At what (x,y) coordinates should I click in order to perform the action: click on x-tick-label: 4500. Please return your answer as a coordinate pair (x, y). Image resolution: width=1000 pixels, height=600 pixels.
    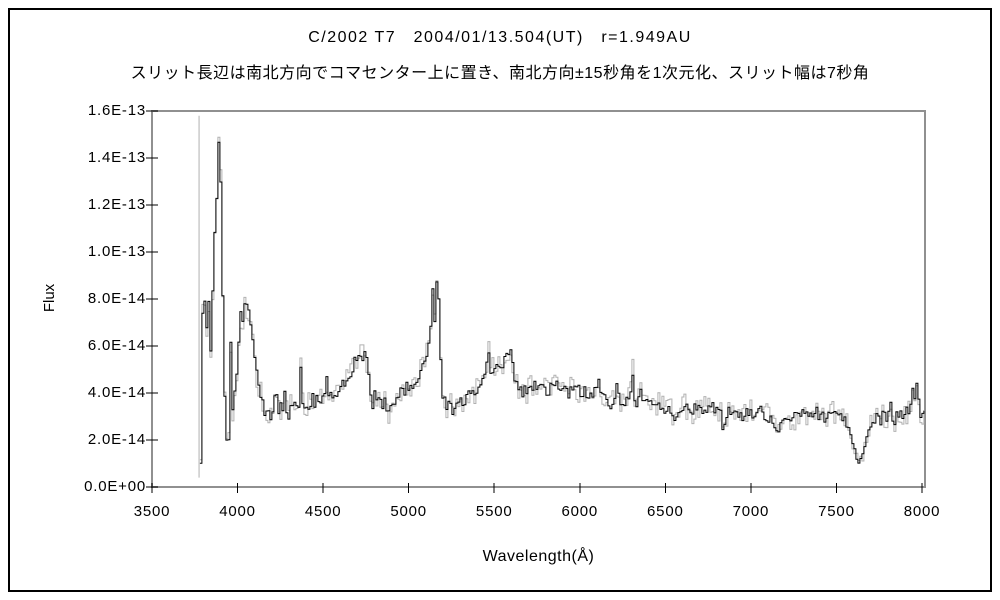
    Looking at the image, I should click on (323, 511).